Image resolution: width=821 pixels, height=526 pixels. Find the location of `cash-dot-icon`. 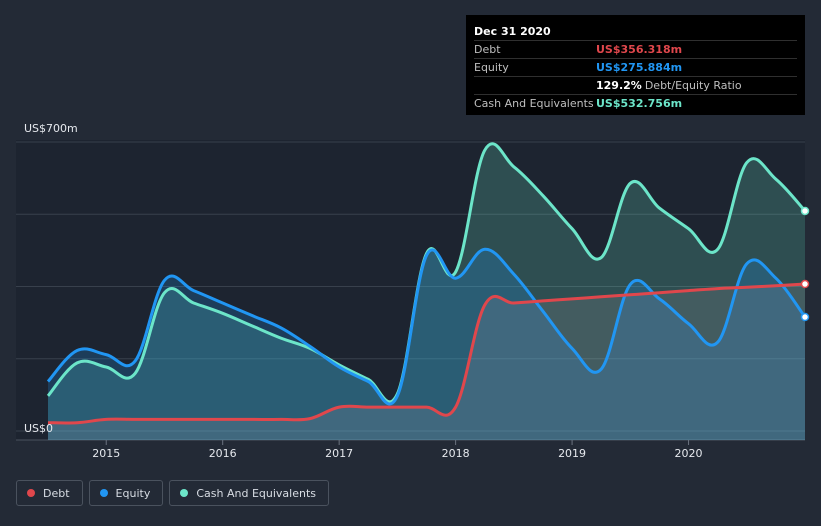

cash-dot-icon is located at coordinates (184, 493).